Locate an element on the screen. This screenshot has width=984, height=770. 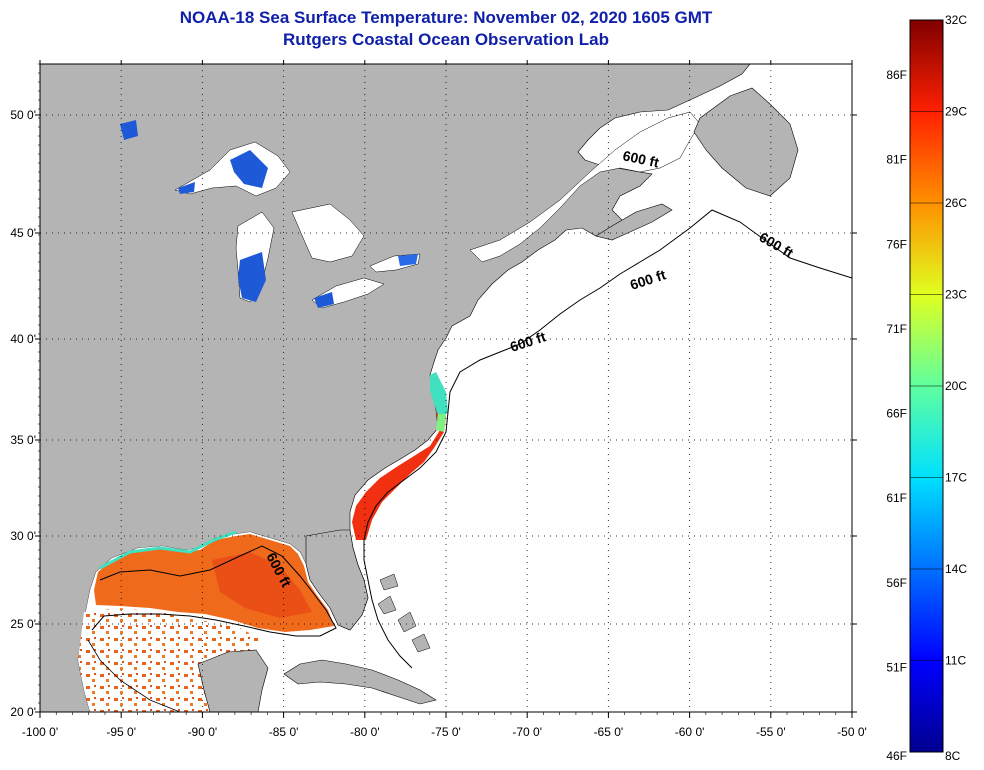
contour-600ft-caribbean is located at coordinates (134, 675).